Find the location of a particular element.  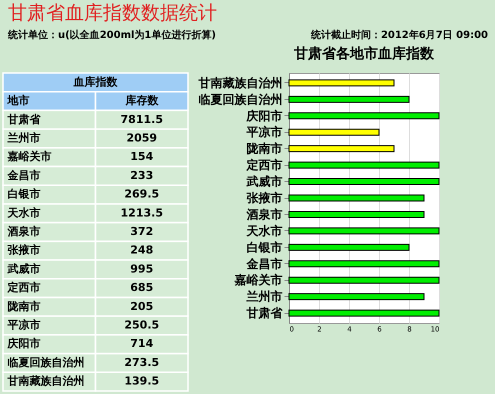

data-label: 154 is located at coordinates (142, 157).